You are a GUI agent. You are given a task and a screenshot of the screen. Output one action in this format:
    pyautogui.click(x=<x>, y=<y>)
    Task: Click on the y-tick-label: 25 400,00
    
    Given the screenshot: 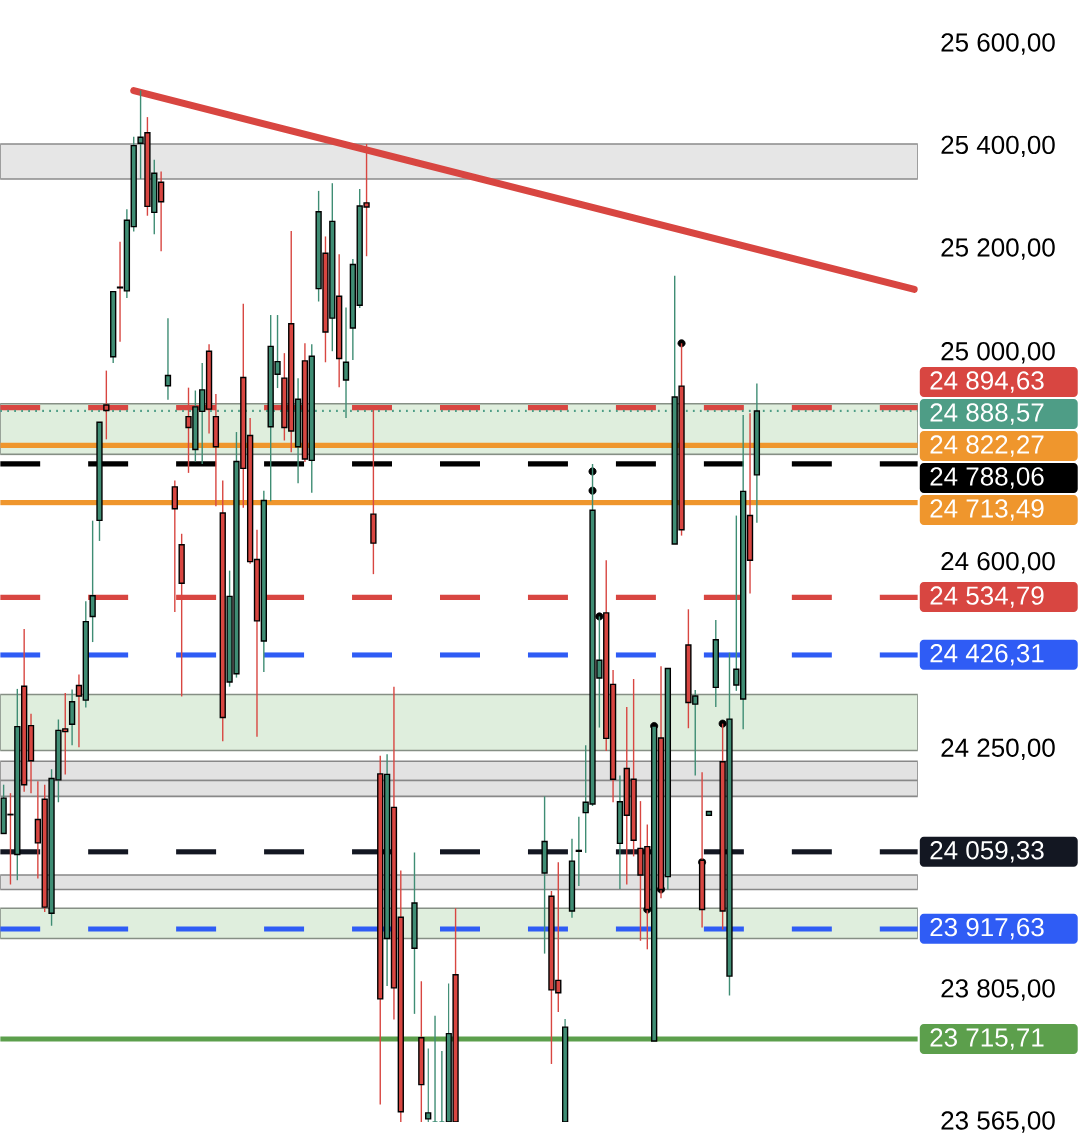 What is the action you would take?
    pyautogui.click(x=998, y=146)
    